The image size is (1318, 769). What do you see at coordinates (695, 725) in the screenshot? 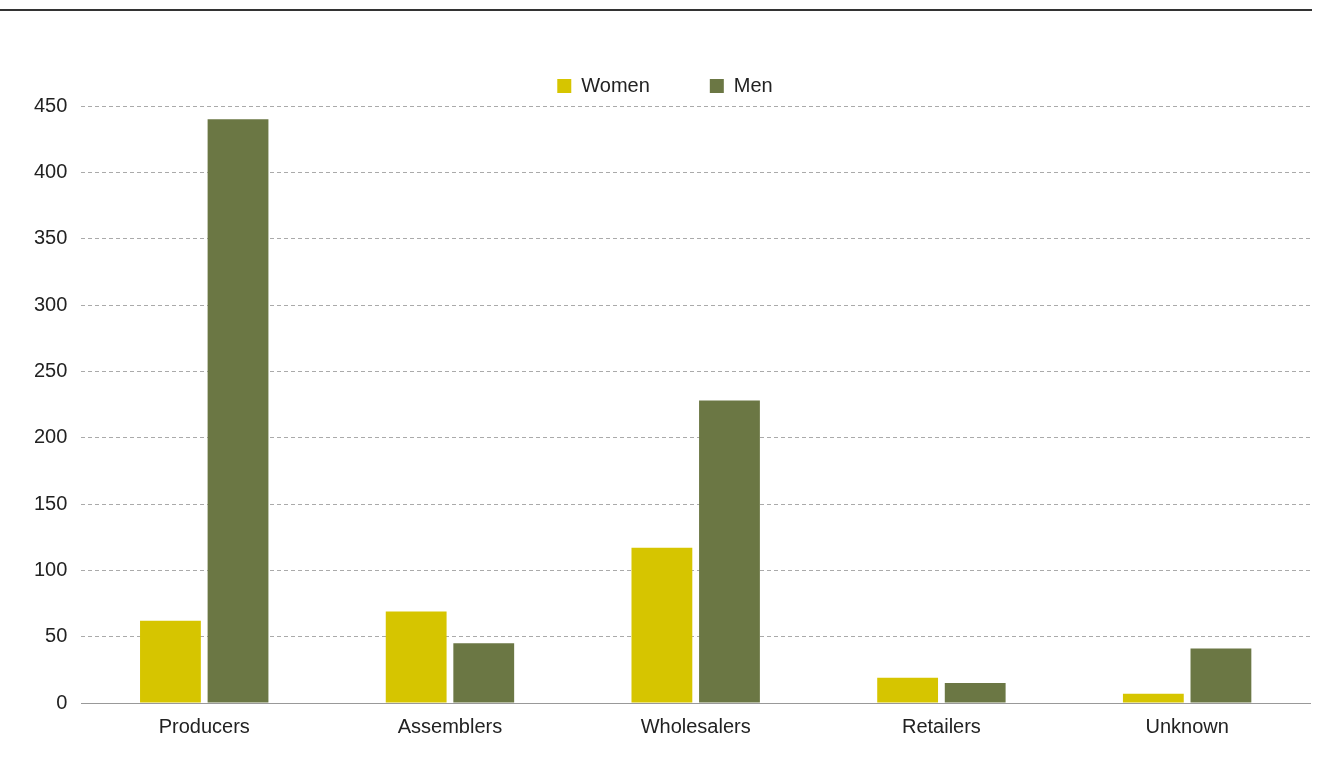
I see `x-tick-label: Wholesalers` at bounding box center [695, 725].